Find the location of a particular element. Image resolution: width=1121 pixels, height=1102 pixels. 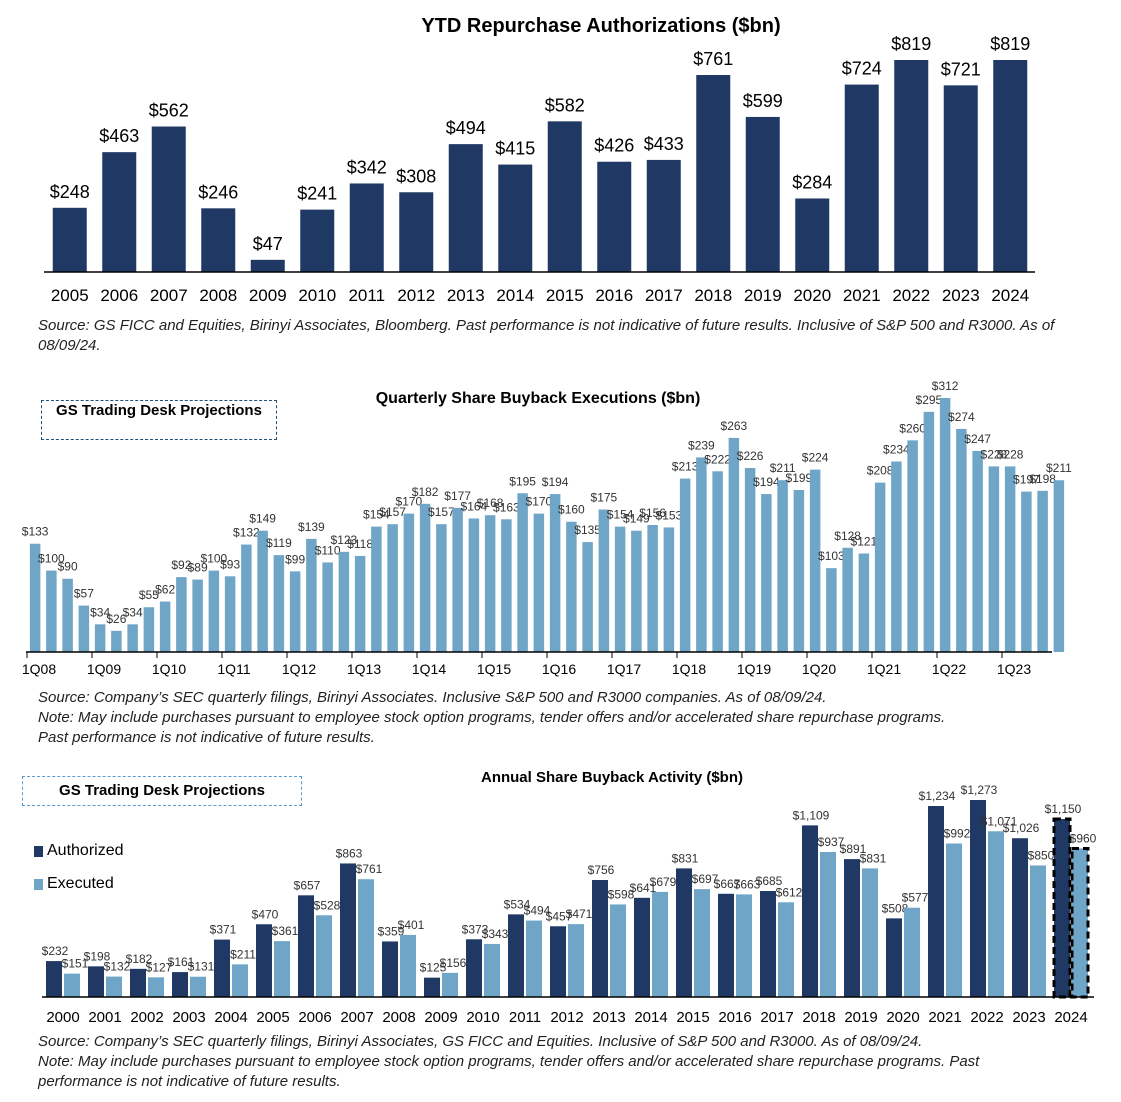

chart1-x-tick: 2010 is located at coordinates (317, 295).